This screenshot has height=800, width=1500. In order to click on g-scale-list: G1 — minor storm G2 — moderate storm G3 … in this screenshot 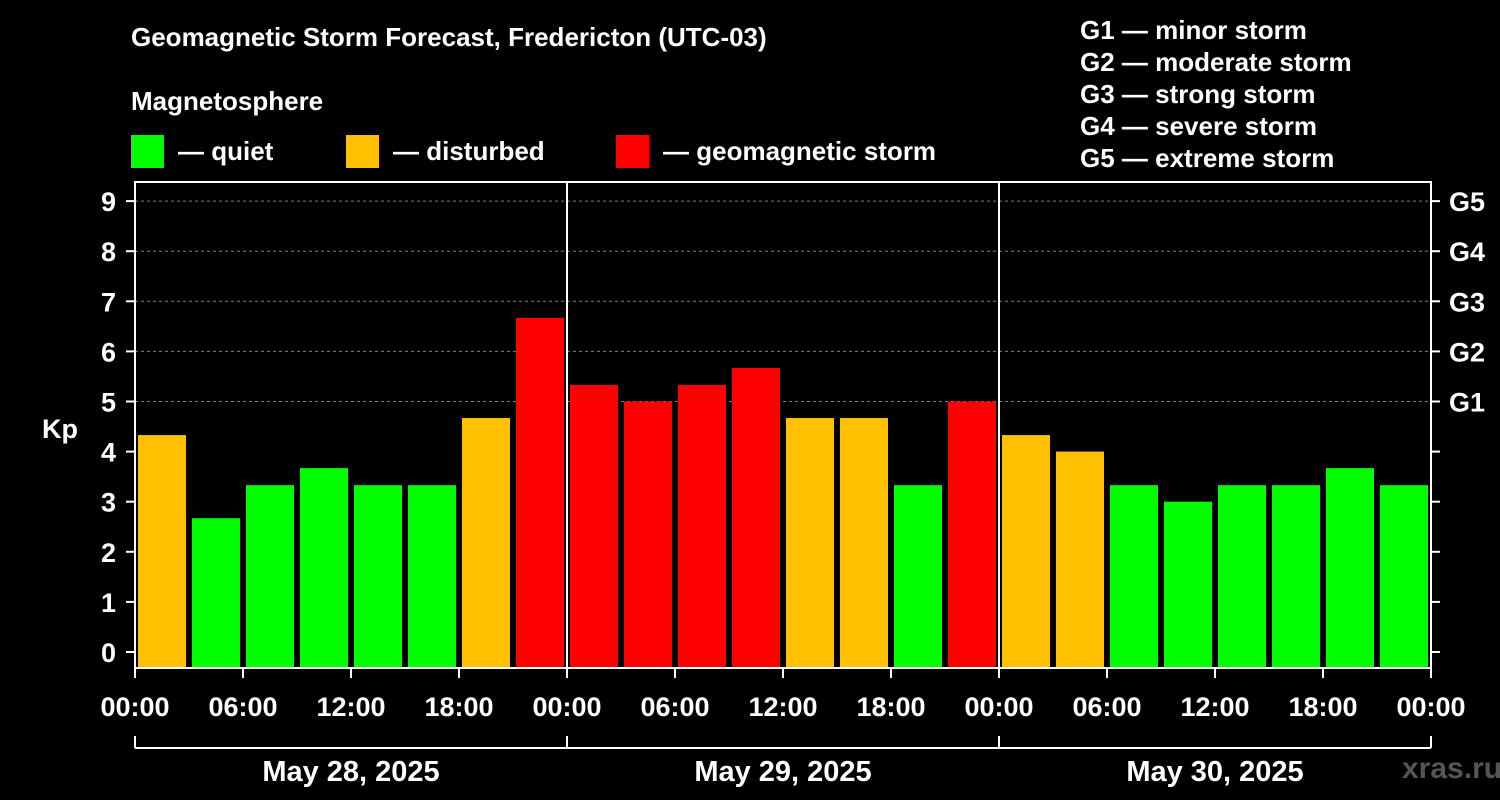, I will do `click(1216, 94)`.